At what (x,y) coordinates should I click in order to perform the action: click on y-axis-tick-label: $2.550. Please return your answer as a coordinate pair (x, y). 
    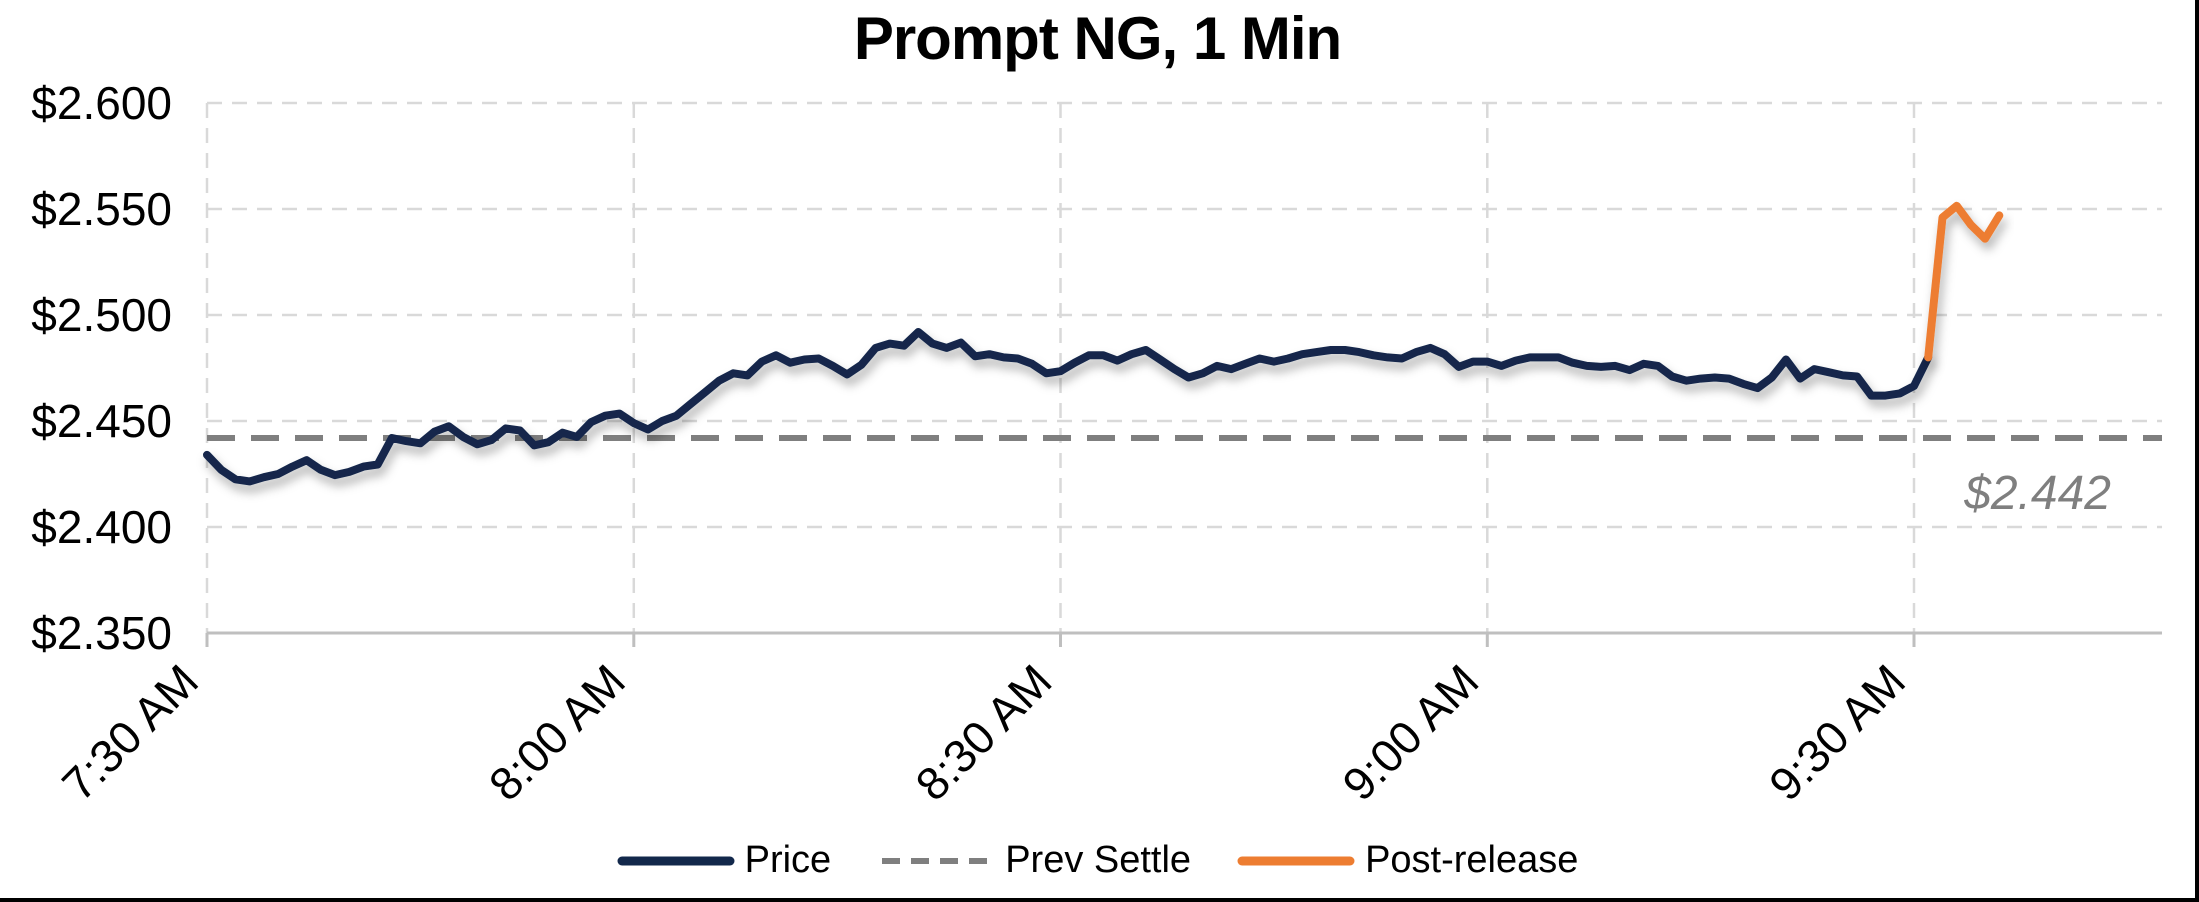
    Looking at the image, I should click on (101, 209).